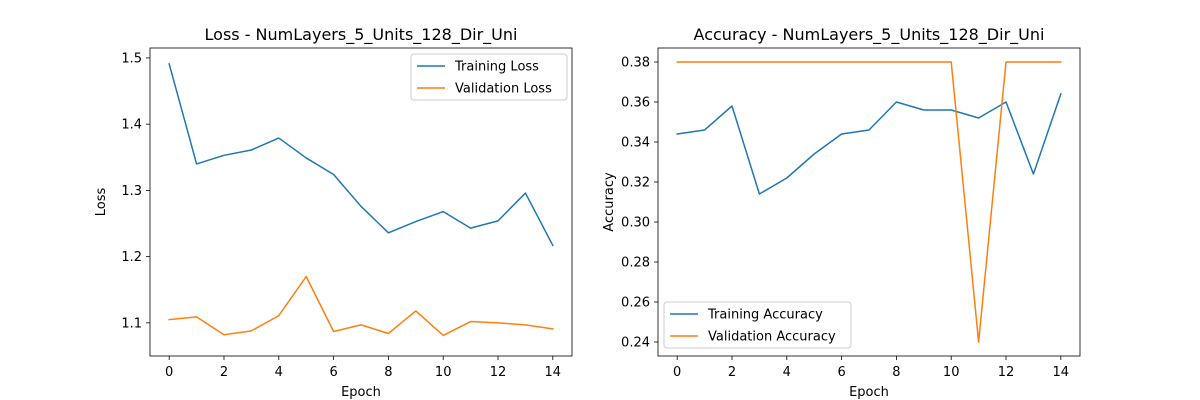 This screenshot has height=400, width=1200. Describe the element at coordinates (635, 183) in the screenshot. I see `accuracy-y-tick-label: 0.32` at that location.